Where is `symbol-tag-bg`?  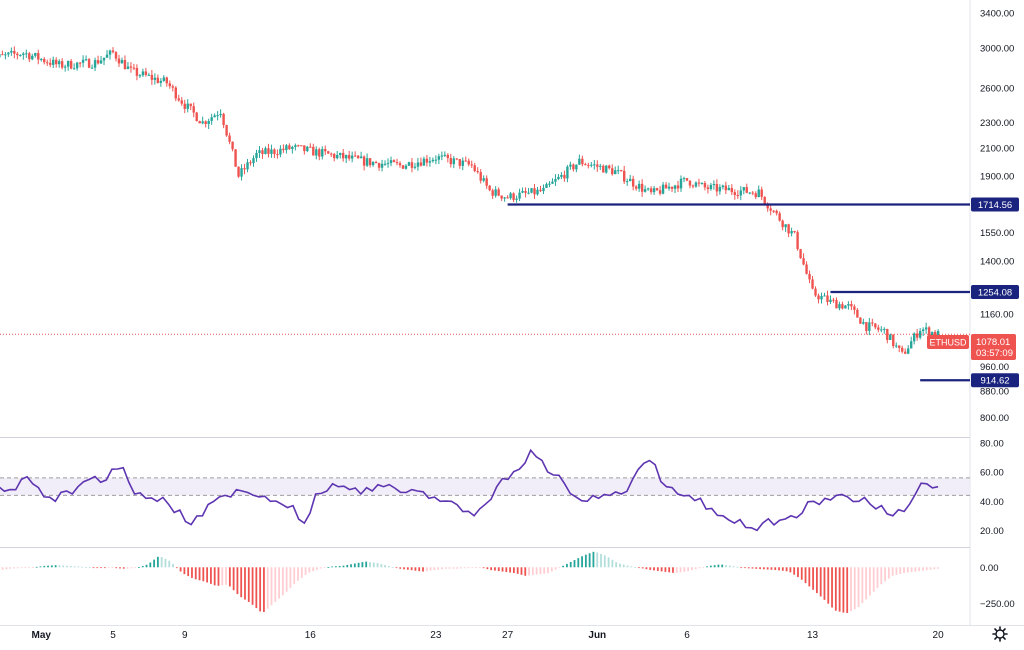 symbol-tag-bg is located at coordinates (948, 342).